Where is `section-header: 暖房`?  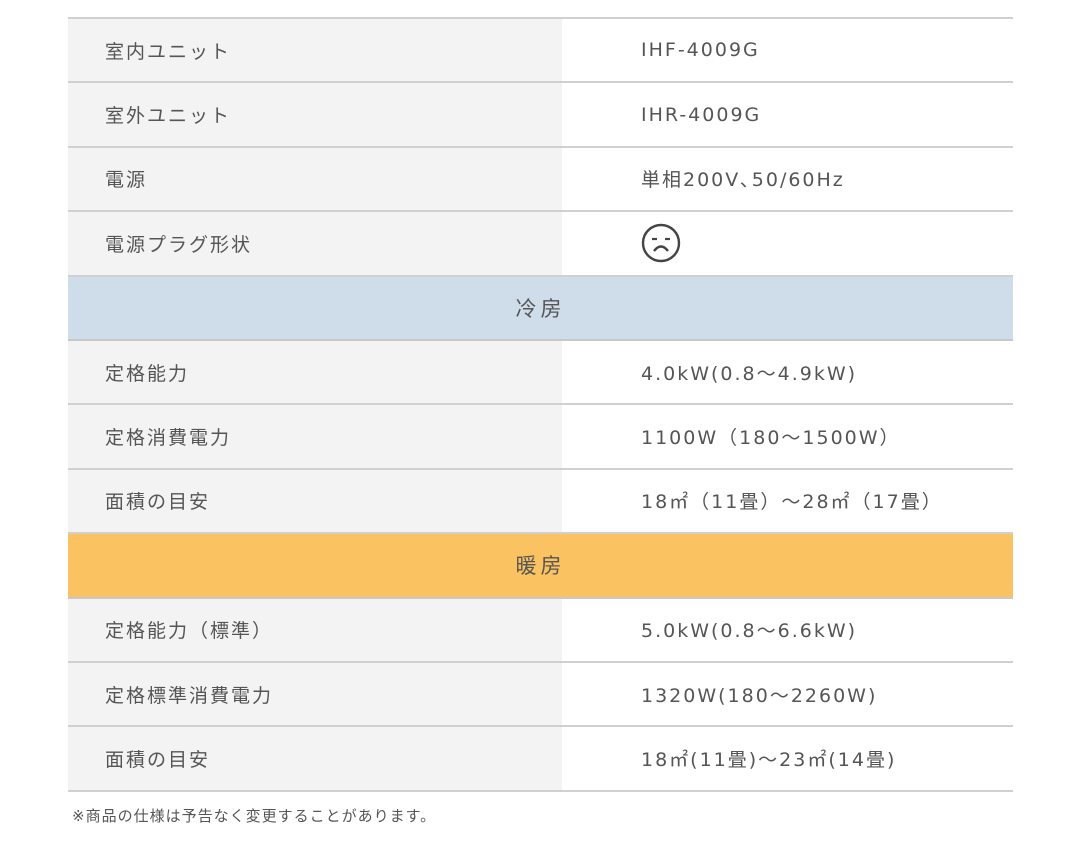
section-header: 暖房 is located at coordinates (540, 566).